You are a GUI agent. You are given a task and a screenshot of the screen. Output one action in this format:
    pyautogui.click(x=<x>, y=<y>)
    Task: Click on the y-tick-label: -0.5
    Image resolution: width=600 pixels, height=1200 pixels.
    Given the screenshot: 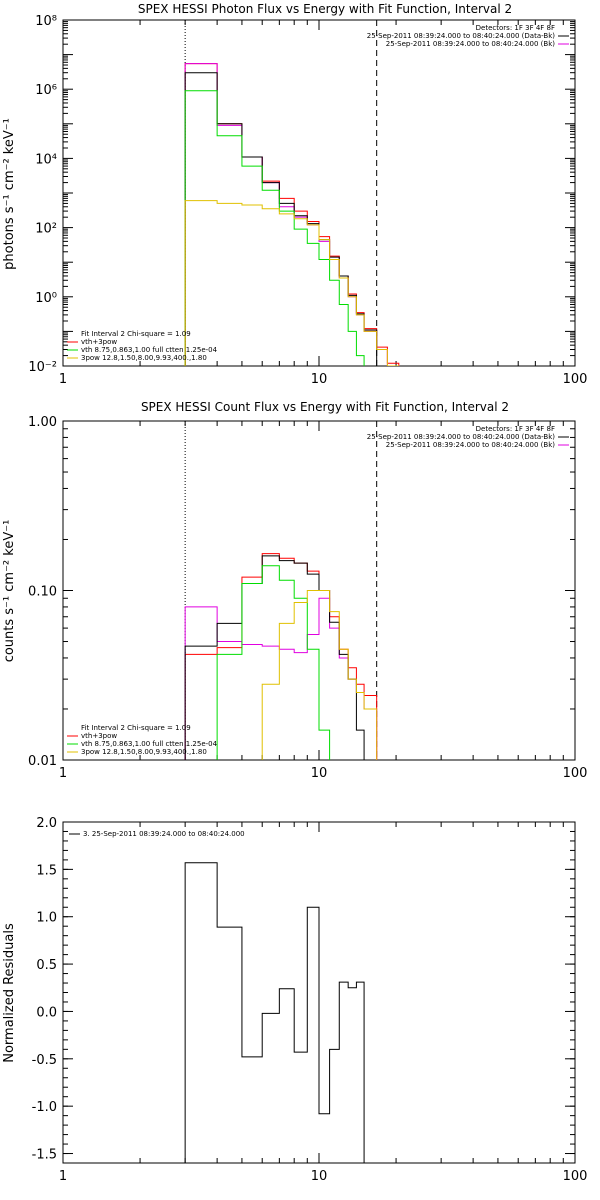 What is the action you would take?
    pyautogui.click(x=44, y=1060)
    